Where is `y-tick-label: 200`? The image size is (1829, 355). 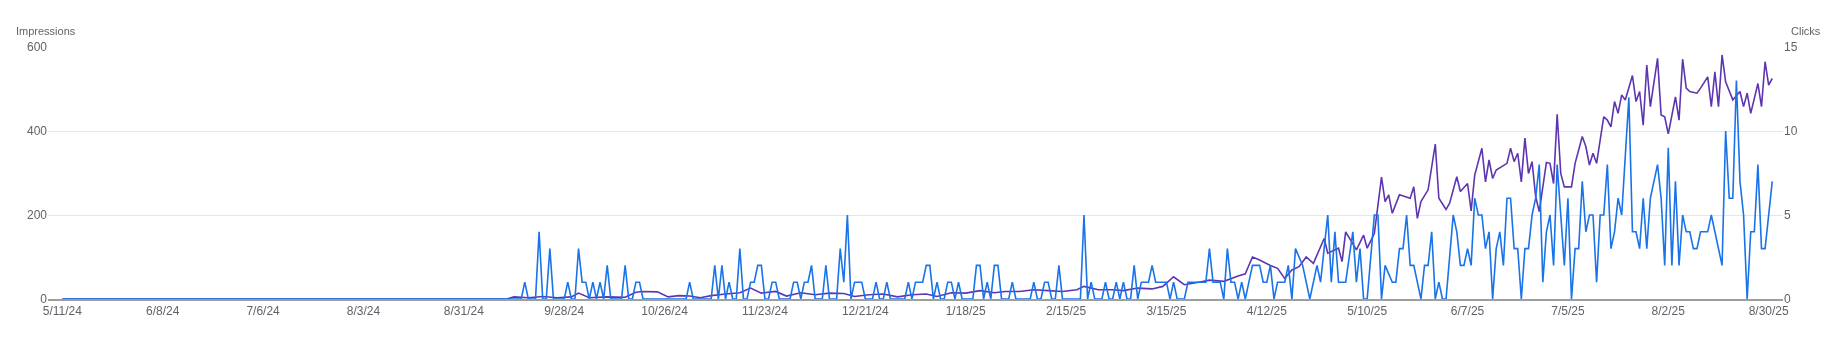
y-tick-label: 200 is located at coordinates (37, 215).